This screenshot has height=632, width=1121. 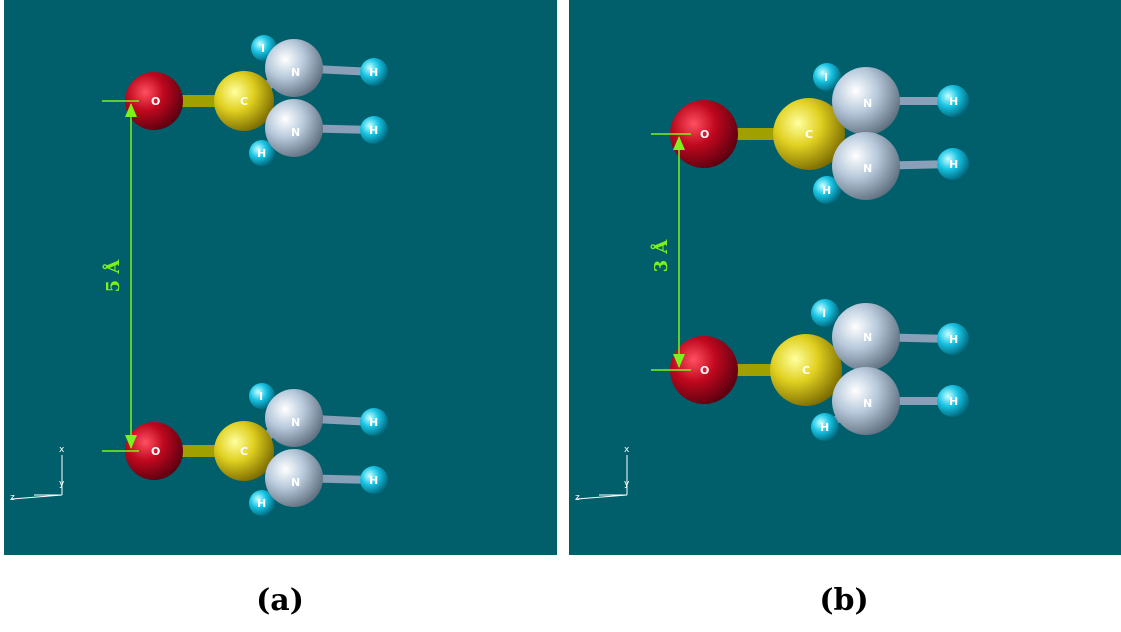 I want to click on caption-a: (a), so click(x=280, y=600).